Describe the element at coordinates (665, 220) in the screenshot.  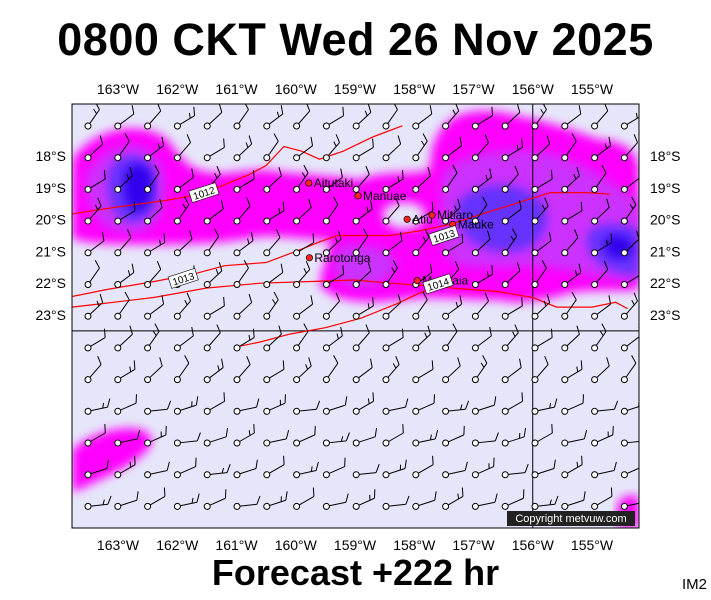
I see `lat-label: 20°S` at that location.